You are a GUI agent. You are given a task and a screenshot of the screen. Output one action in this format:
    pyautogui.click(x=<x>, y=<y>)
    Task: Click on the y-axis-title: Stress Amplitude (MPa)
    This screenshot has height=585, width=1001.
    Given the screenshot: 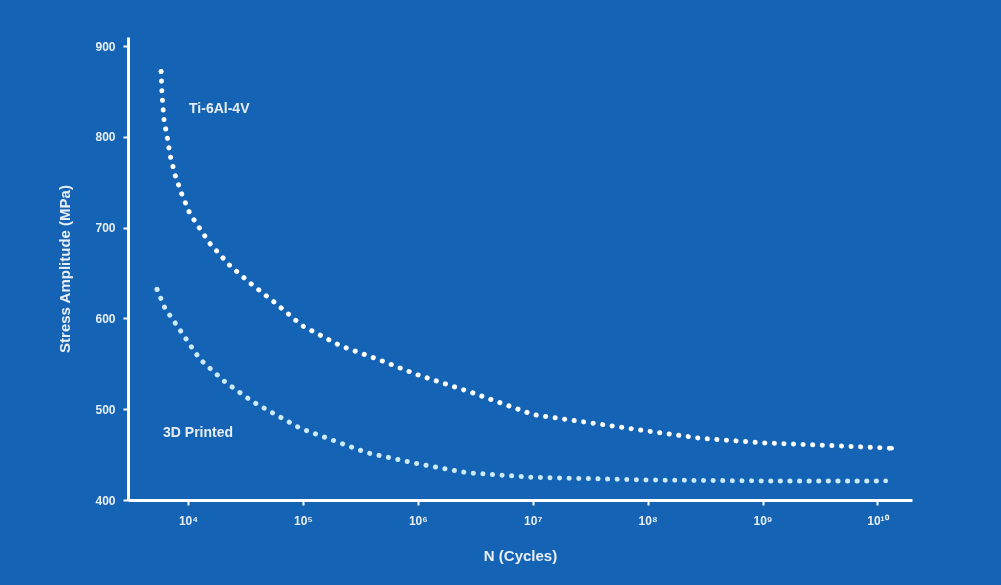 What is the action you would take?
    pyautogui.click(x=65, y=269)
    